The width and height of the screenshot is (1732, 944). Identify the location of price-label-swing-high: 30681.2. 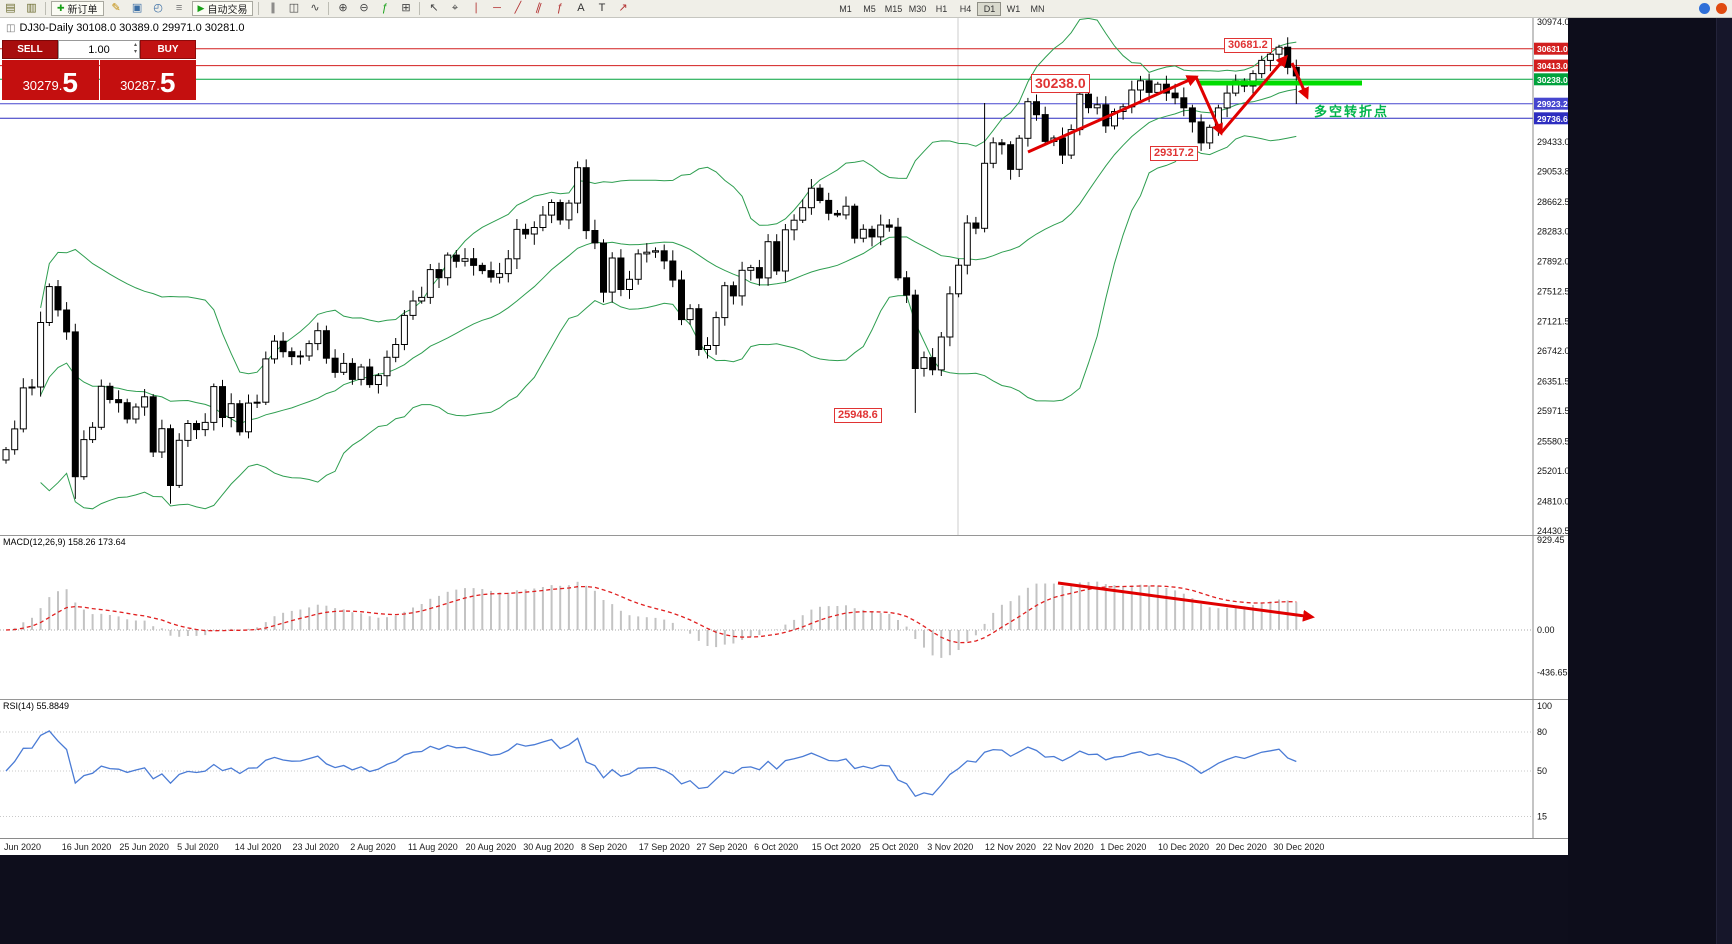
(1248, 45).